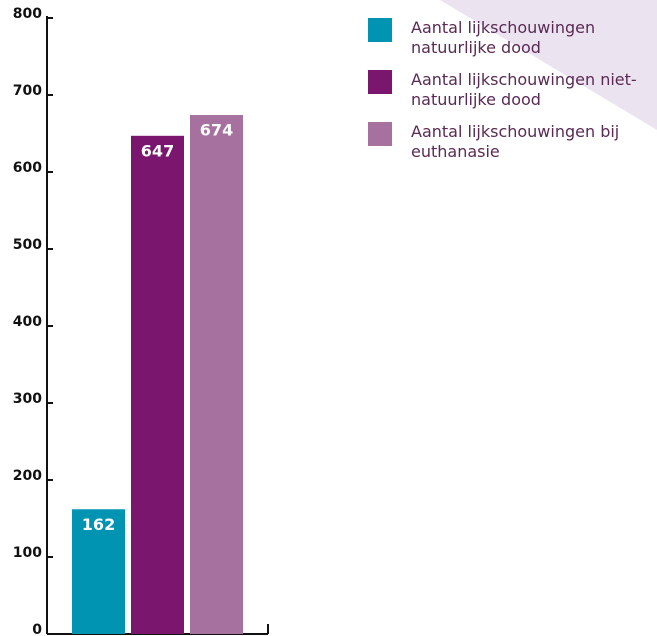 This screenshot has height=636, width=657. I want to click on legend-item: Aantal lijkschouwingen natuurlijke dood, so click(512, 38).